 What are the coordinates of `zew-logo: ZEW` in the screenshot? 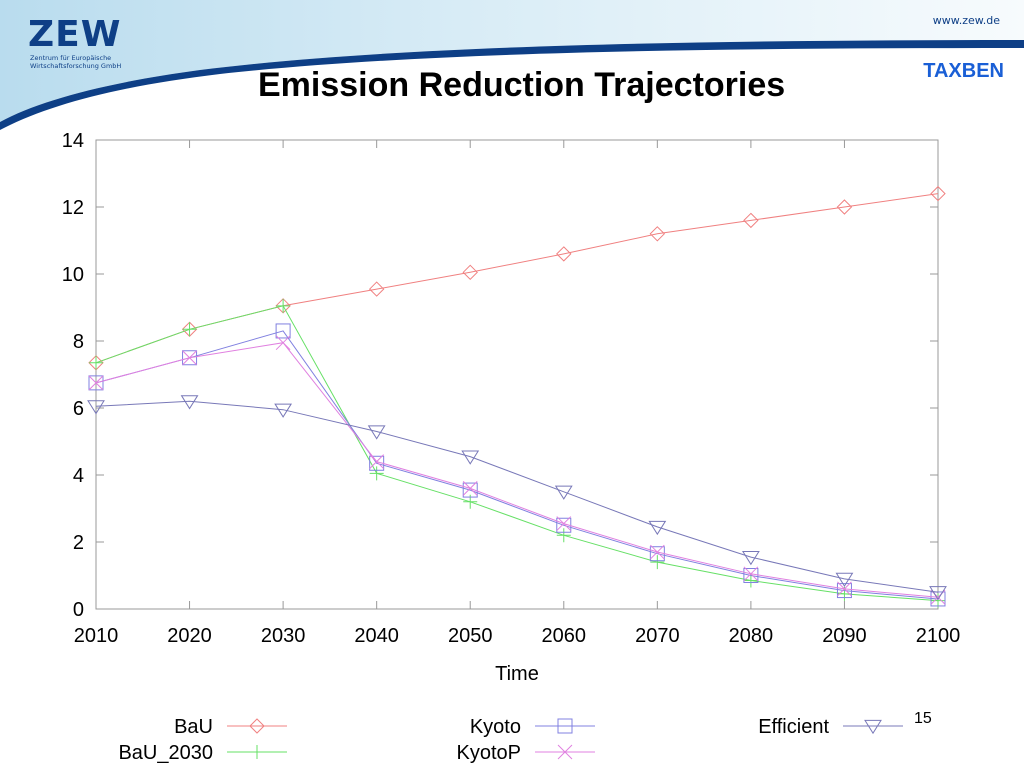 It's located at (75, 34).